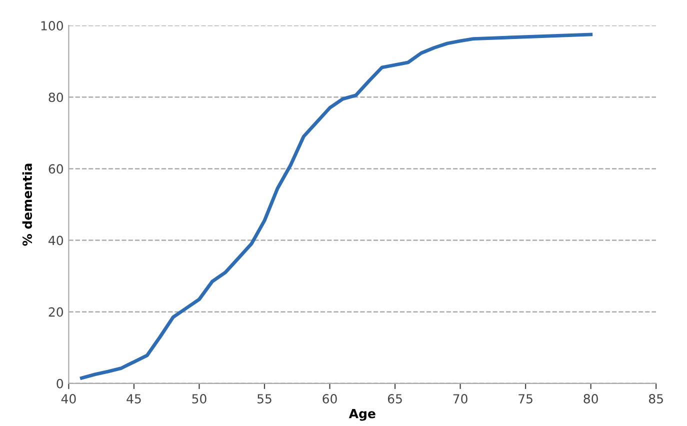  I want to click on x-tick-label: 60, so click(329, 399).